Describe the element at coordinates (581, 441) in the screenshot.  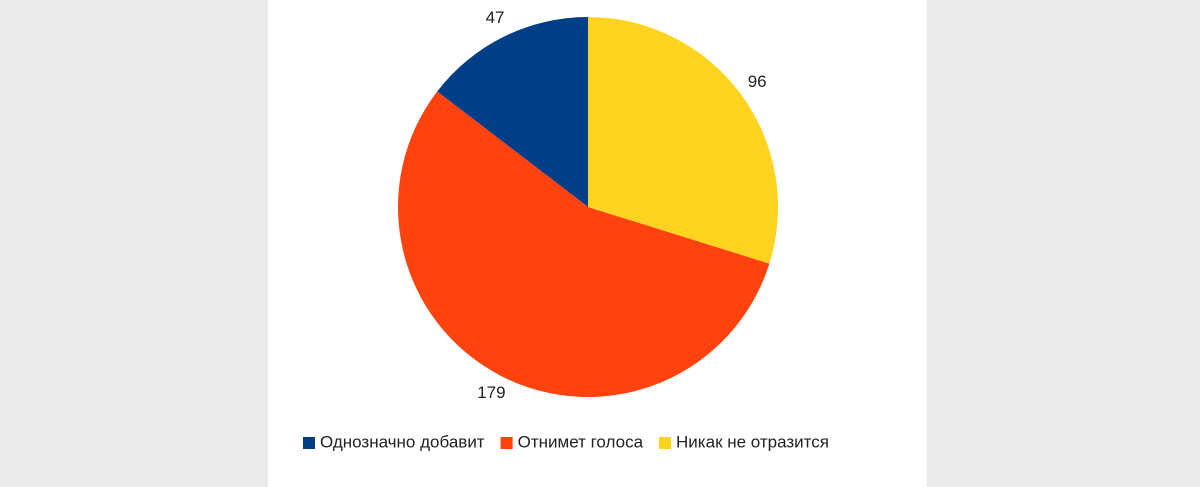
I see `legend-label: Отнимет голоса` at that location.